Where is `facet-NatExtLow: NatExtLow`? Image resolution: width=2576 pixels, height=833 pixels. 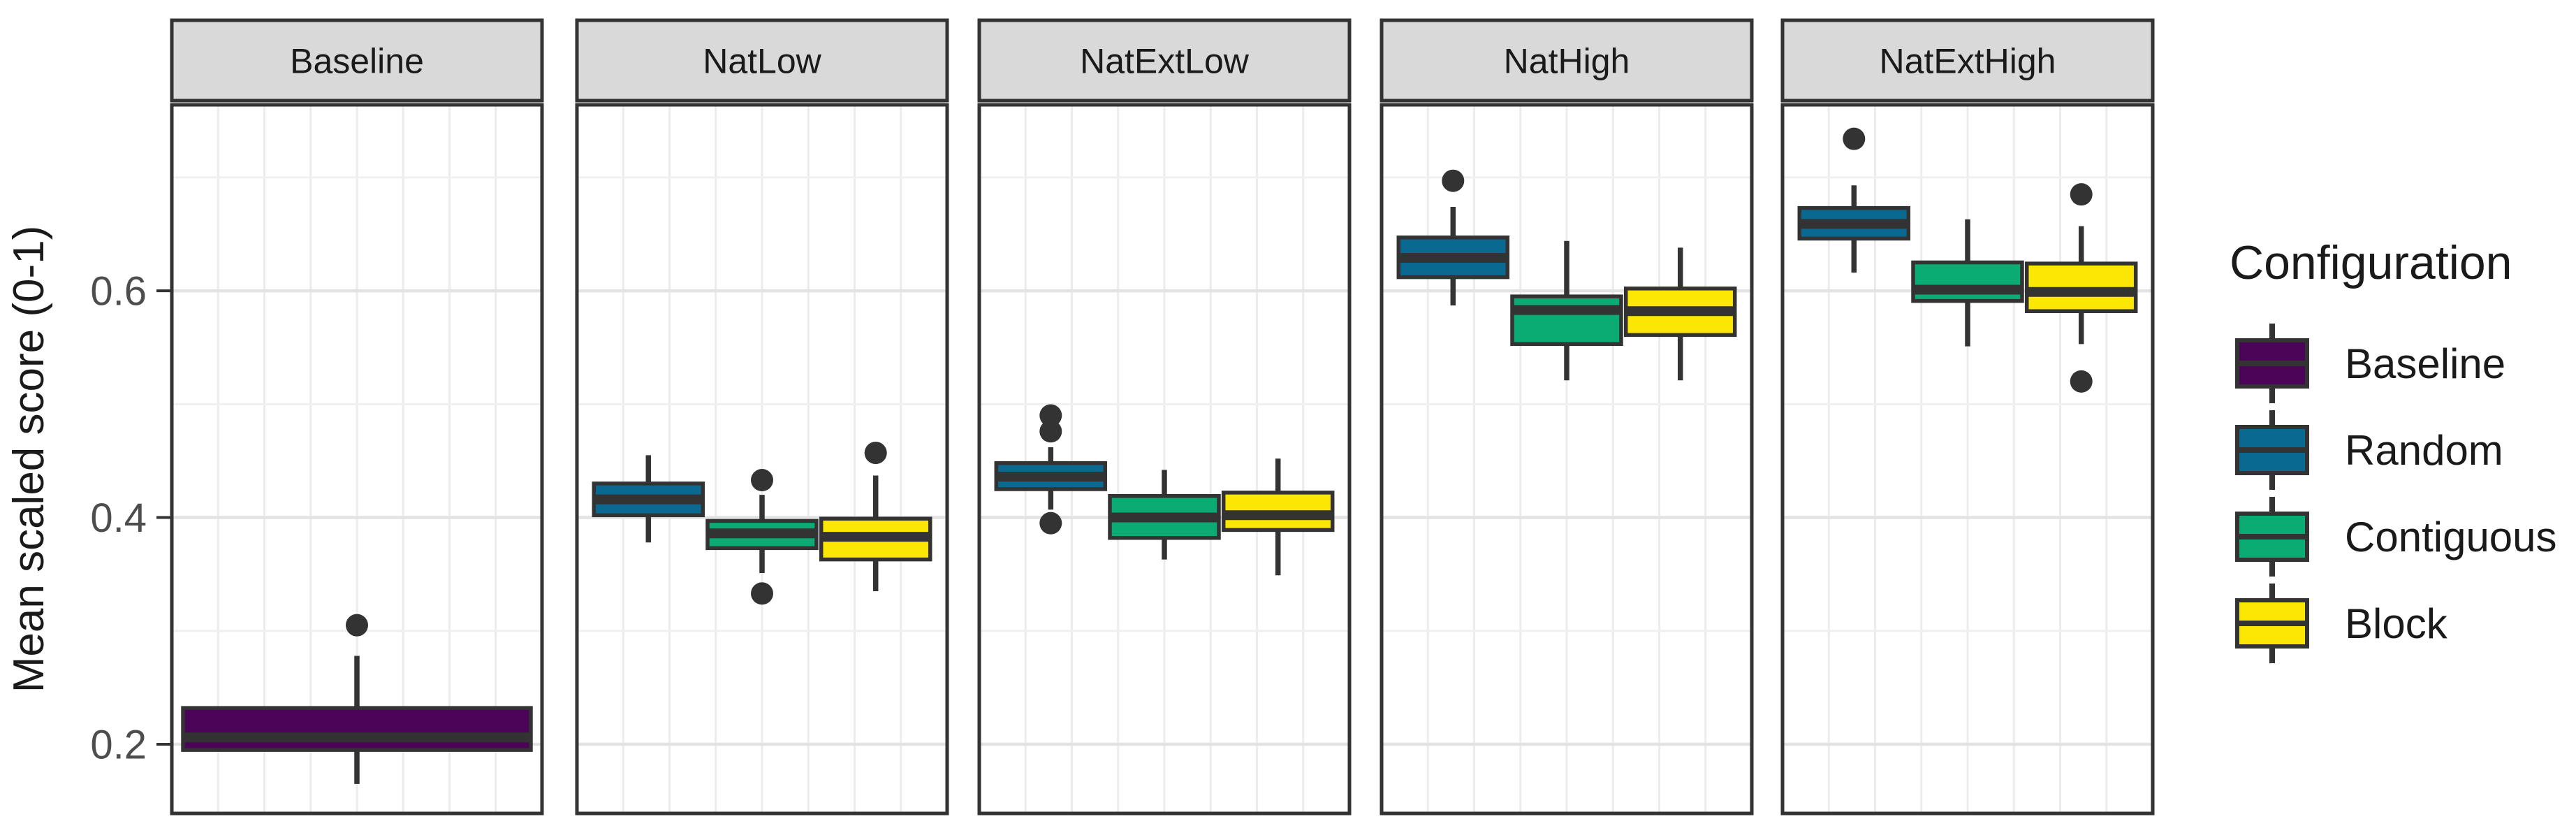
facet-NatExtLow: NatExtLow is located at coordinates (1164, 417).